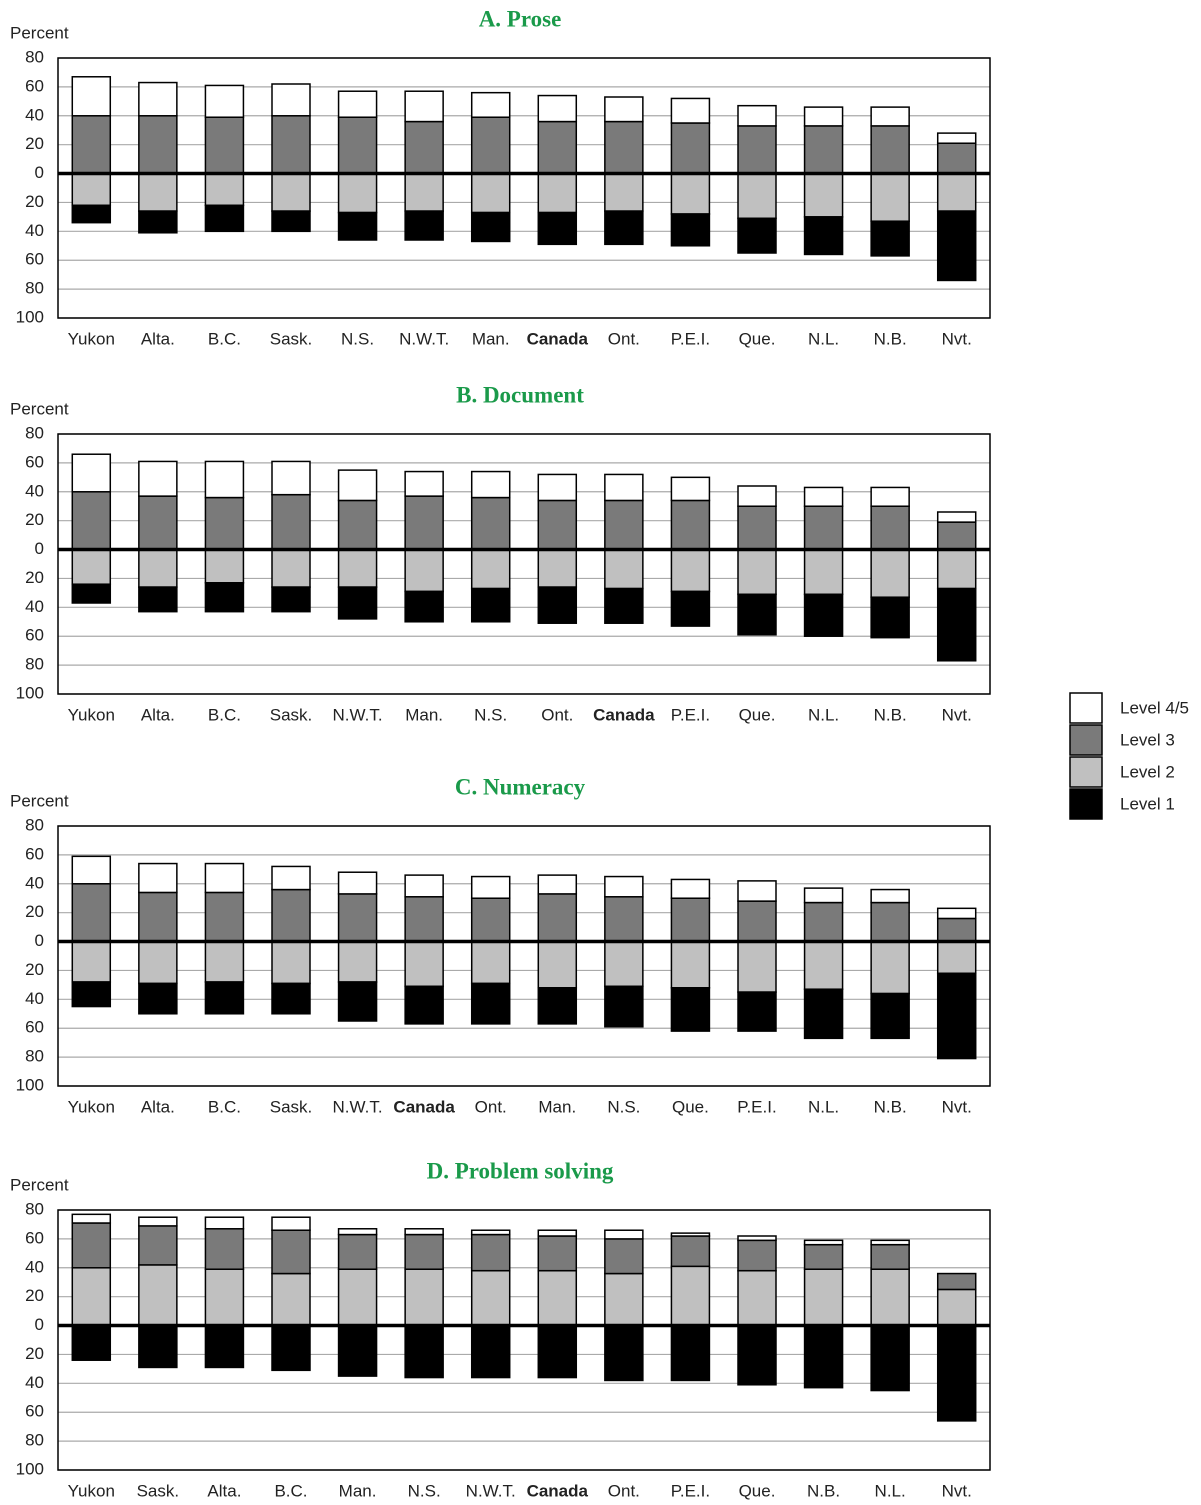 This screenshot has width=1201, height=1505. I want to click on x-tick-label: Sask., so click(291, 714).